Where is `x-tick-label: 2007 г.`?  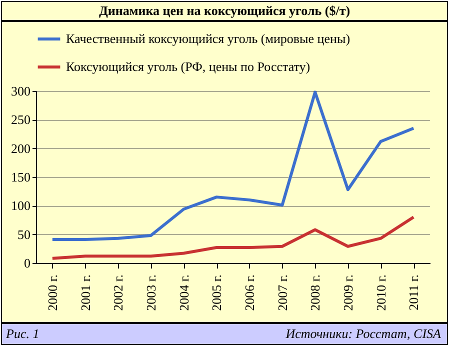
x-tick-label: 2007 г. is located at coordinates (282, 292).